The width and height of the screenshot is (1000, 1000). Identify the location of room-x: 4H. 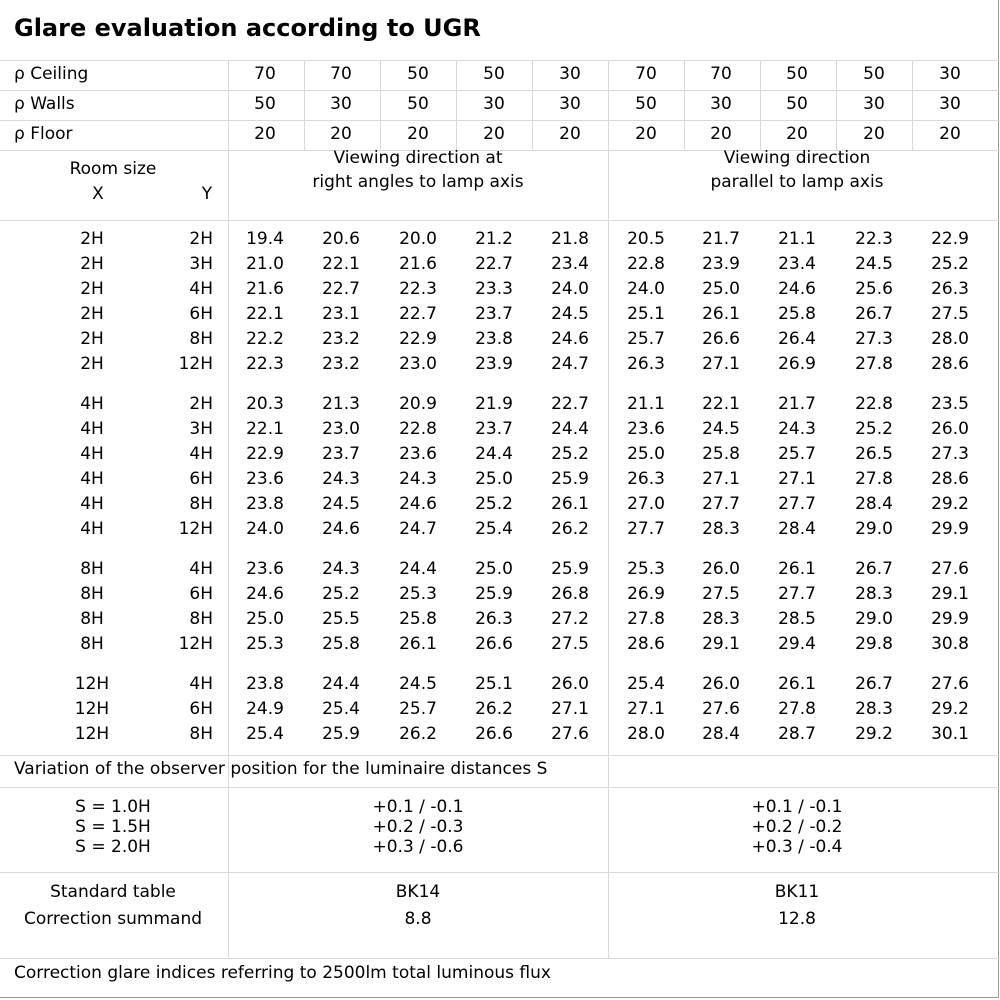
(92, 529).